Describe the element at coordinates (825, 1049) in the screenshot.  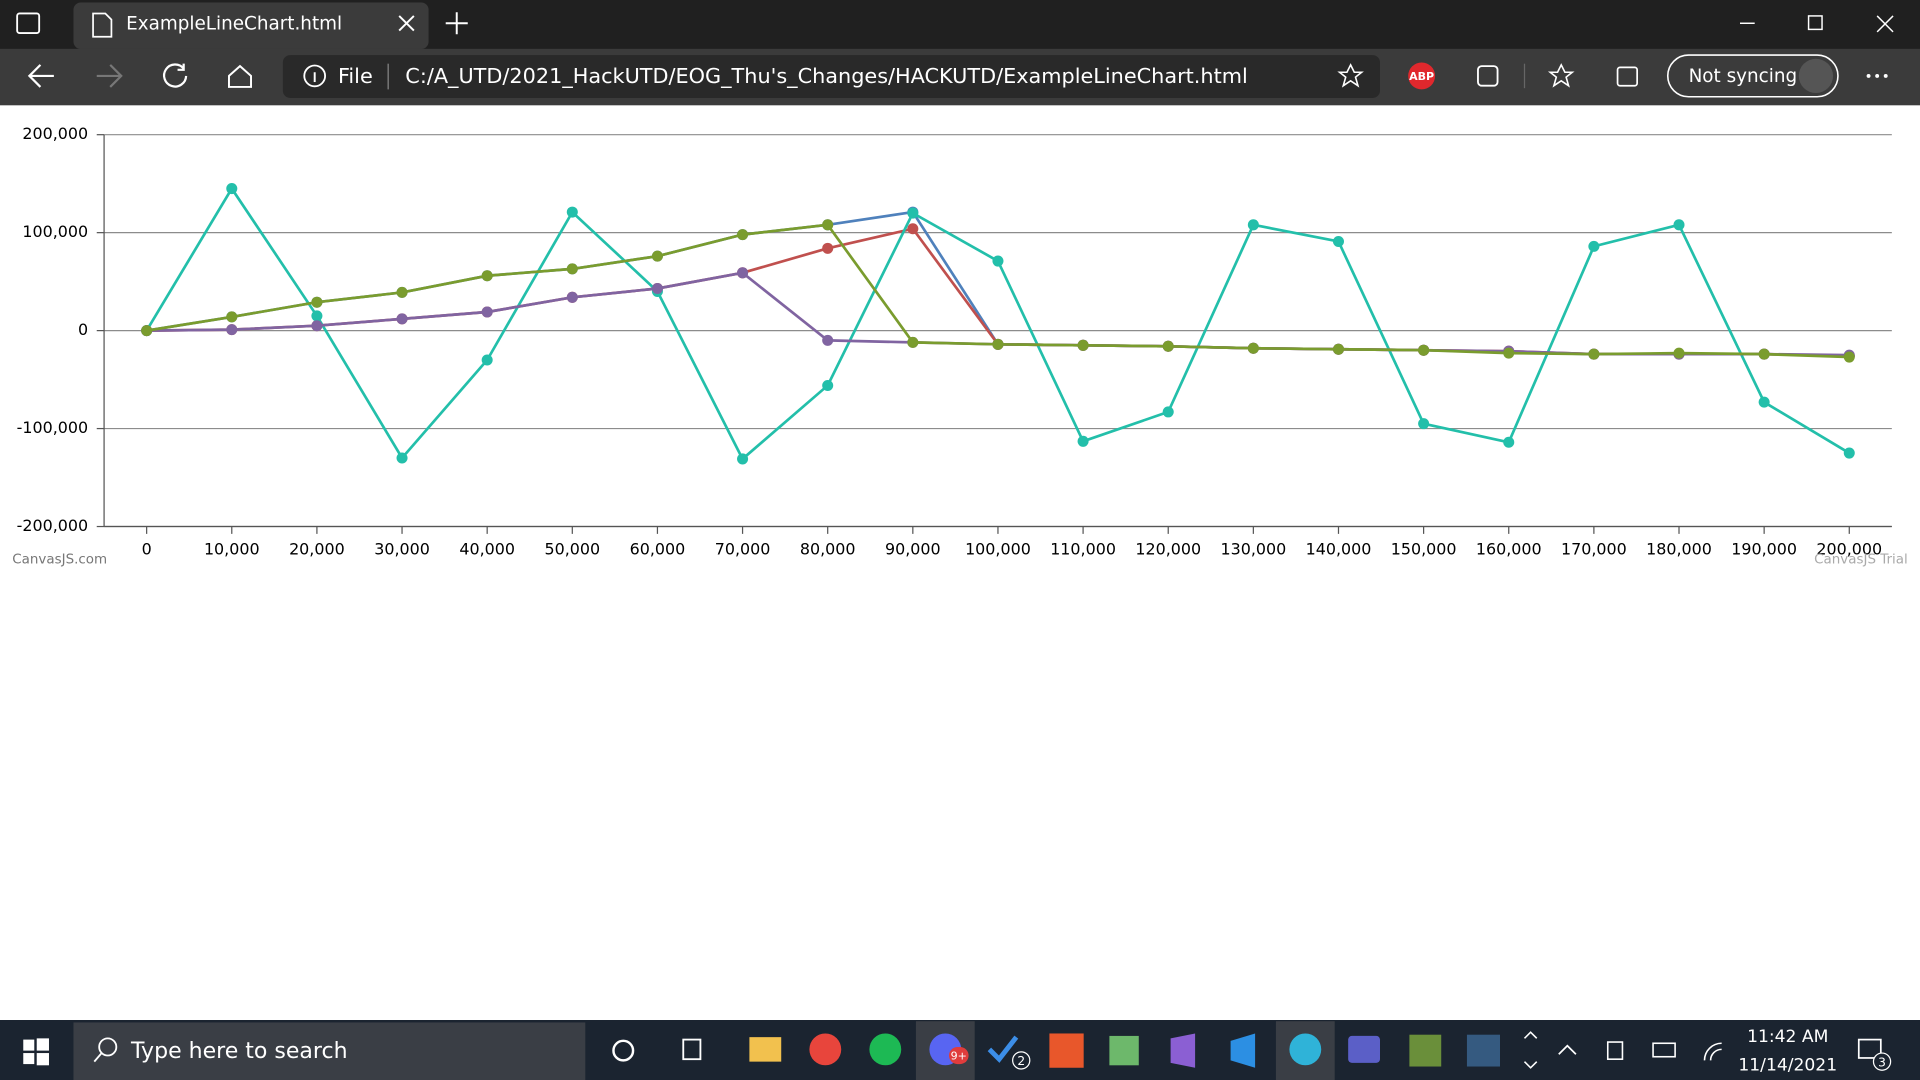
I see `app-chrome` at that location.